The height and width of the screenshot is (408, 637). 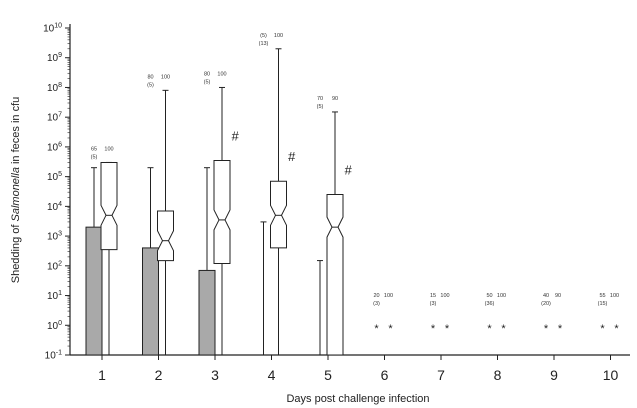 What do you see at coordinates (16, 252) in the screenshot?
I see `y-axis-title-prefix: Shedding of` at bounding box center [16, 252].